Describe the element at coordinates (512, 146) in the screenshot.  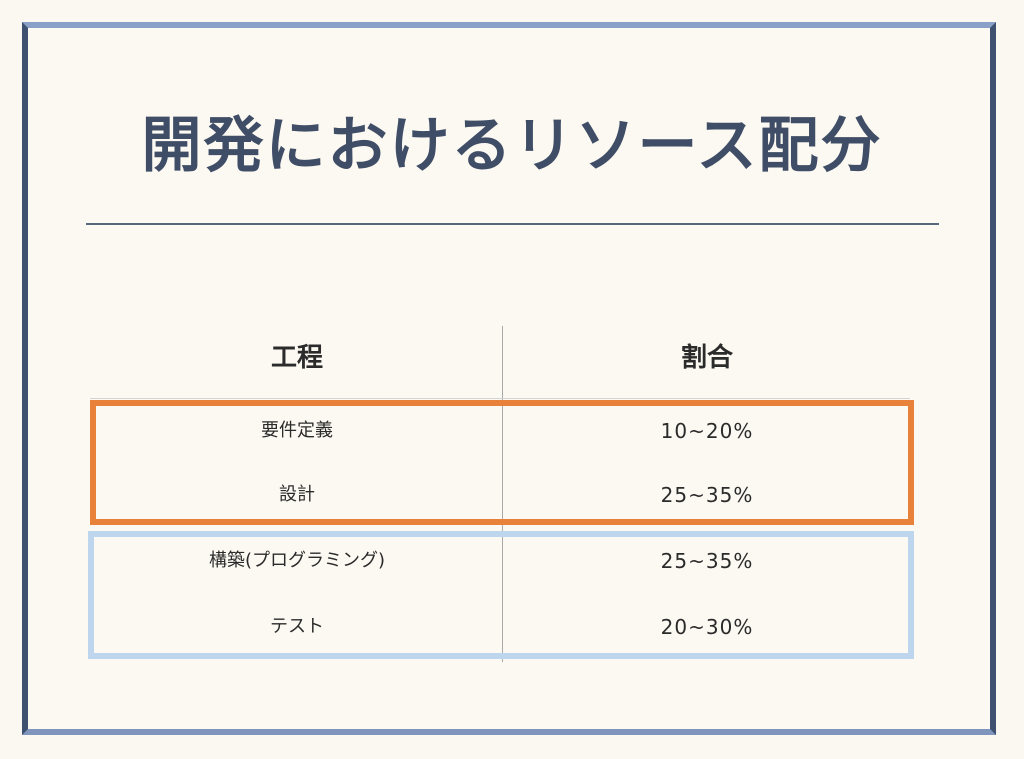
I see `slide-title: 開発におけるリソース配分` at that location.